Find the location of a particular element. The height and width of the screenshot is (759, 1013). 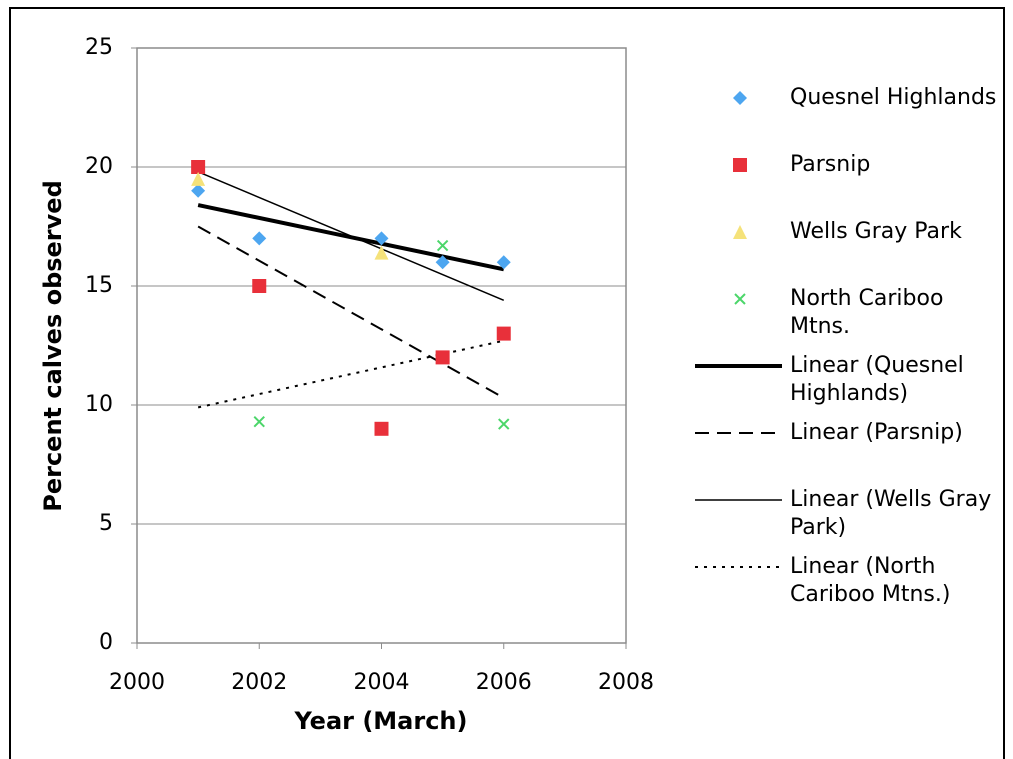

legend-label: Wells Gray Park is located at coordinates (876, 231).